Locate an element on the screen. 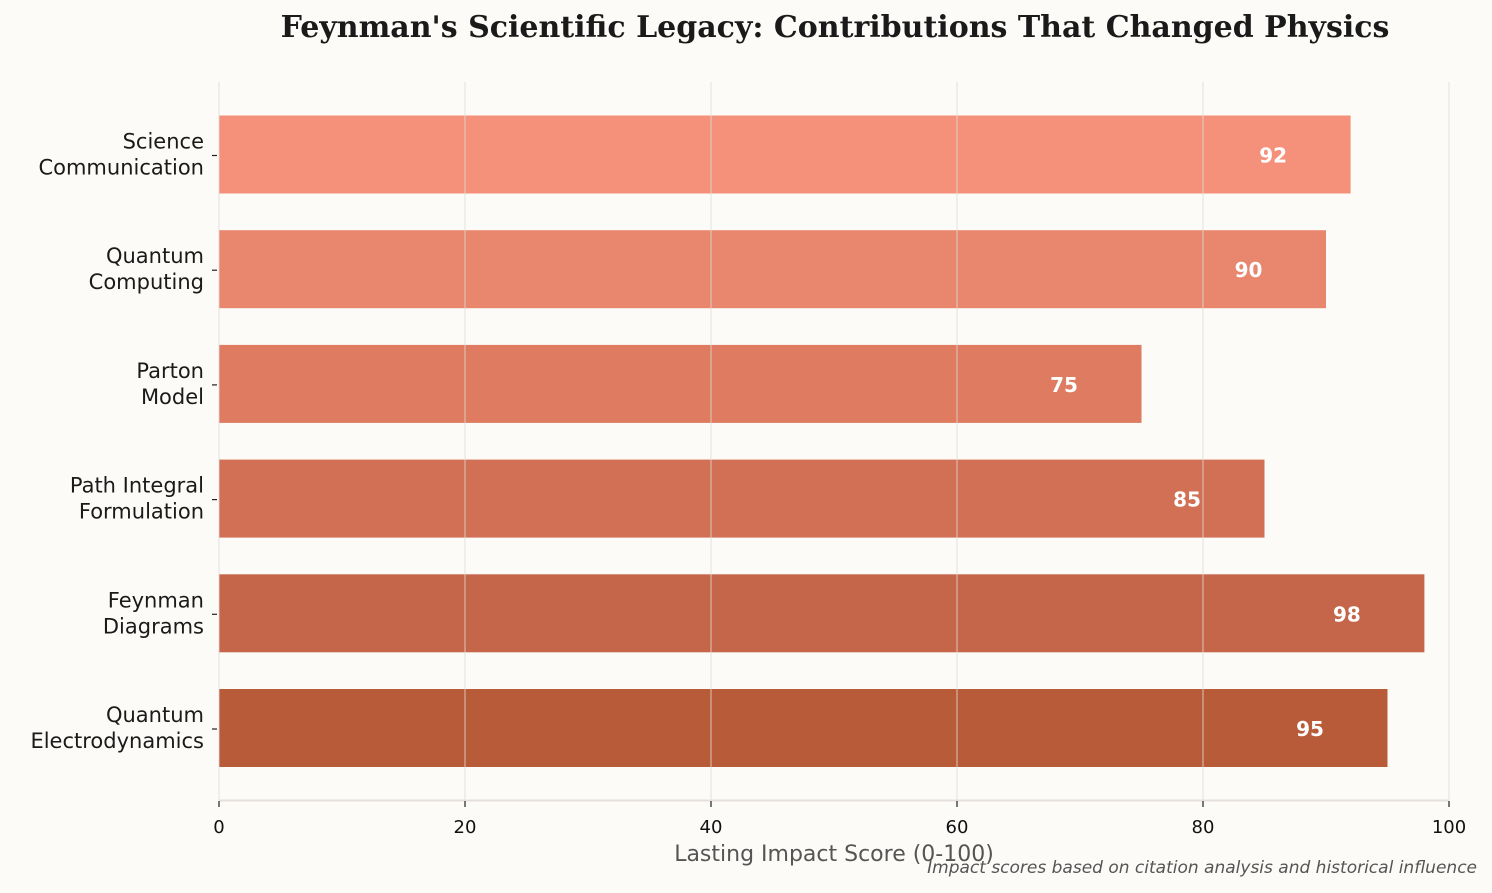  data-label: 75 is located at coordinates (1064, 385).